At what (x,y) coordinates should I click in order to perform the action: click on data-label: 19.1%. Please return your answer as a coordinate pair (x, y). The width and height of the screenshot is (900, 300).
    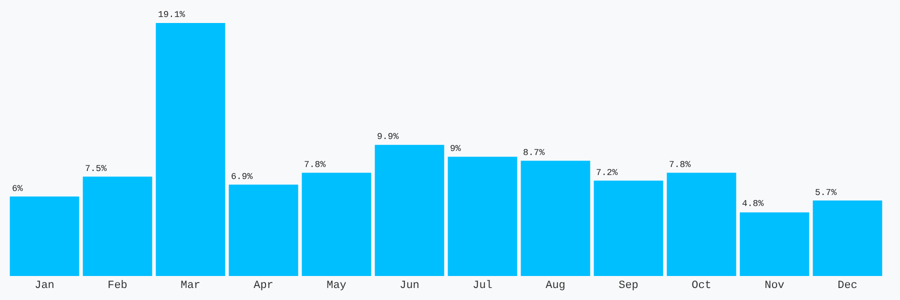
    Looking at the image, I should click on (172, 15).